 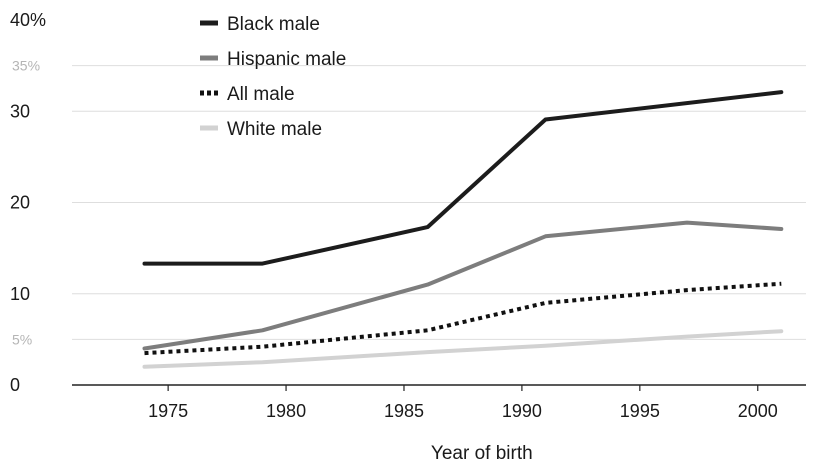 I want to click on x-tick-label: 1980, so click(x=286, y=411).